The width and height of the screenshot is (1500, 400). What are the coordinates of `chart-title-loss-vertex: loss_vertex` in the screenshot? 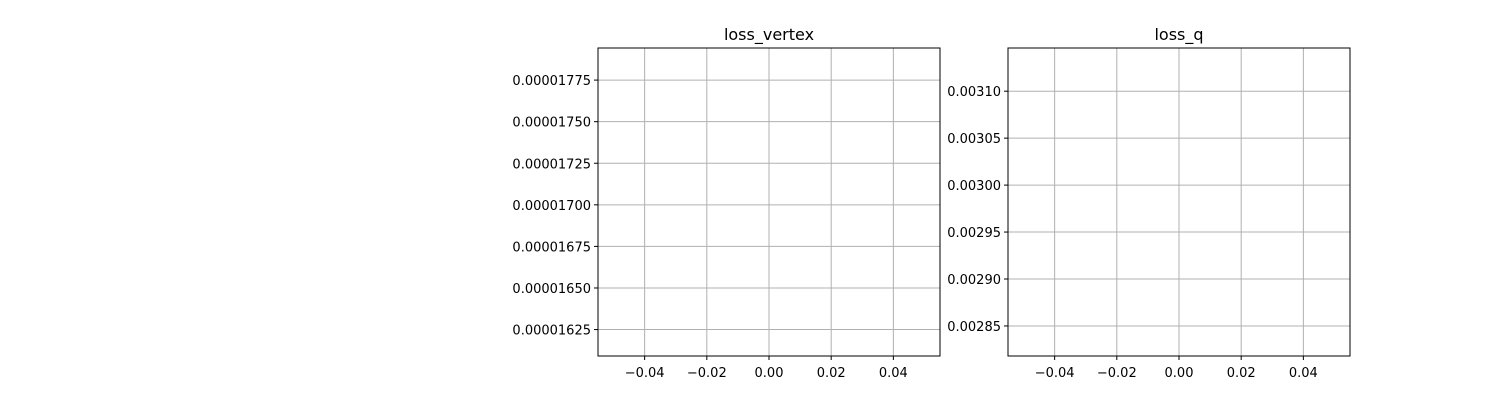 It's located at (769, 35).